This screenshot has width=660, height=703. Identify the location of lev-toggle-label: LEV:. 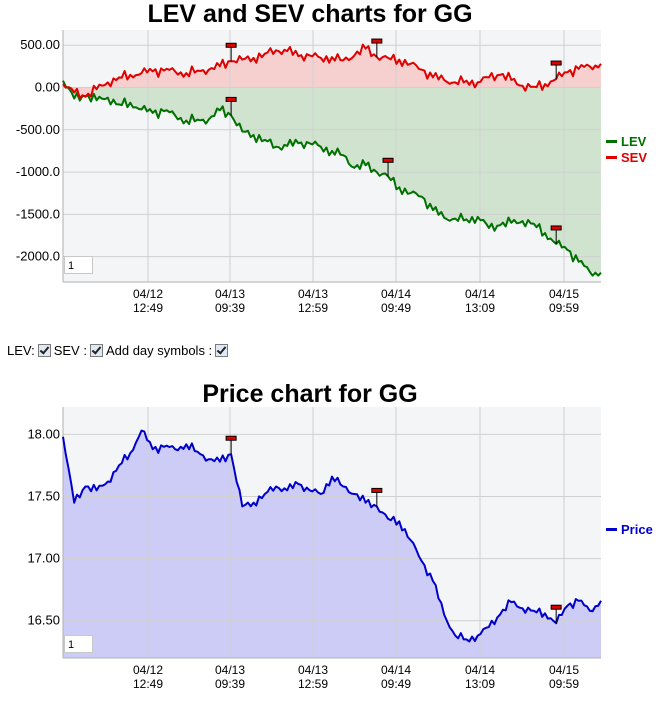
(21, 350).